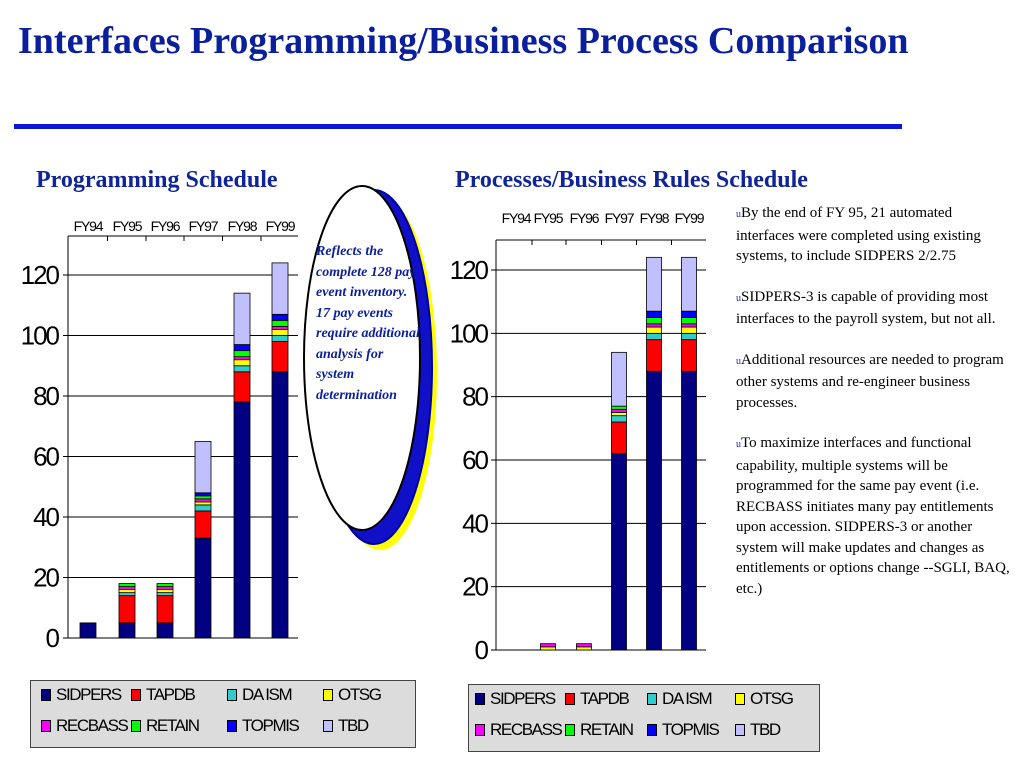 The width and height of the screenshot is (1024, 768). I want to click on bar-fy98-recbass, so click(654, 325).